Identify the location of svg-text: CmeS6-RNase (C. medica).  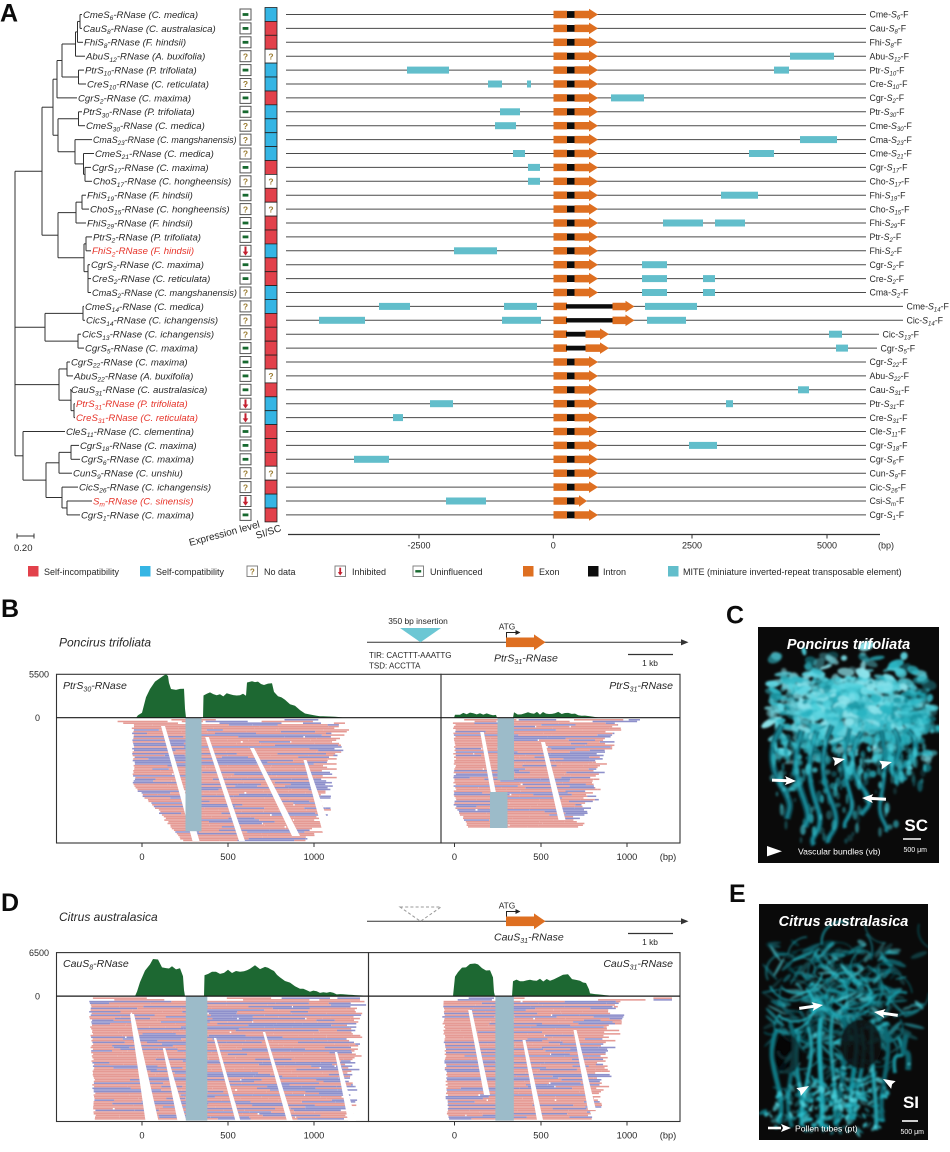
(140, 16).